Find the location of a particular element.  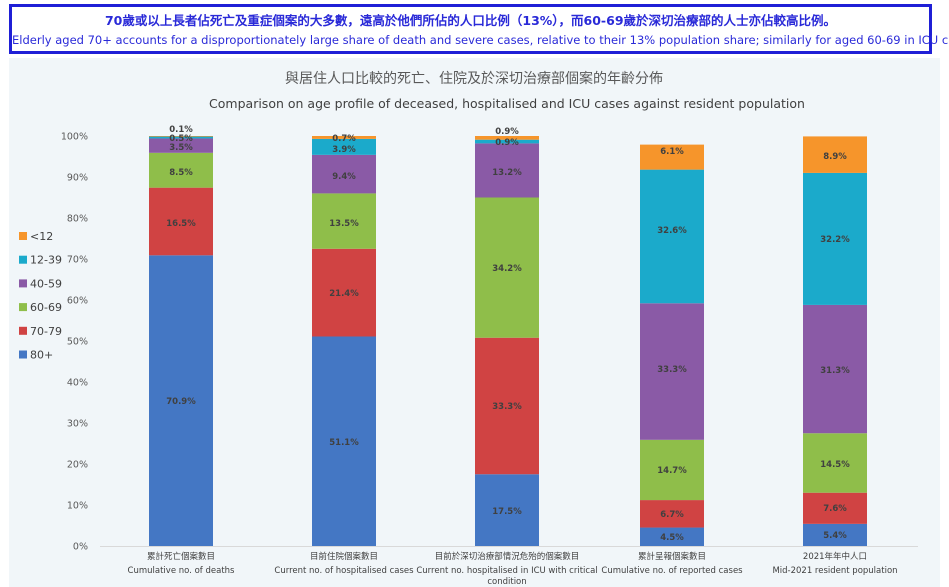

data-label: 4.5% is located at coordinates (672, 538).